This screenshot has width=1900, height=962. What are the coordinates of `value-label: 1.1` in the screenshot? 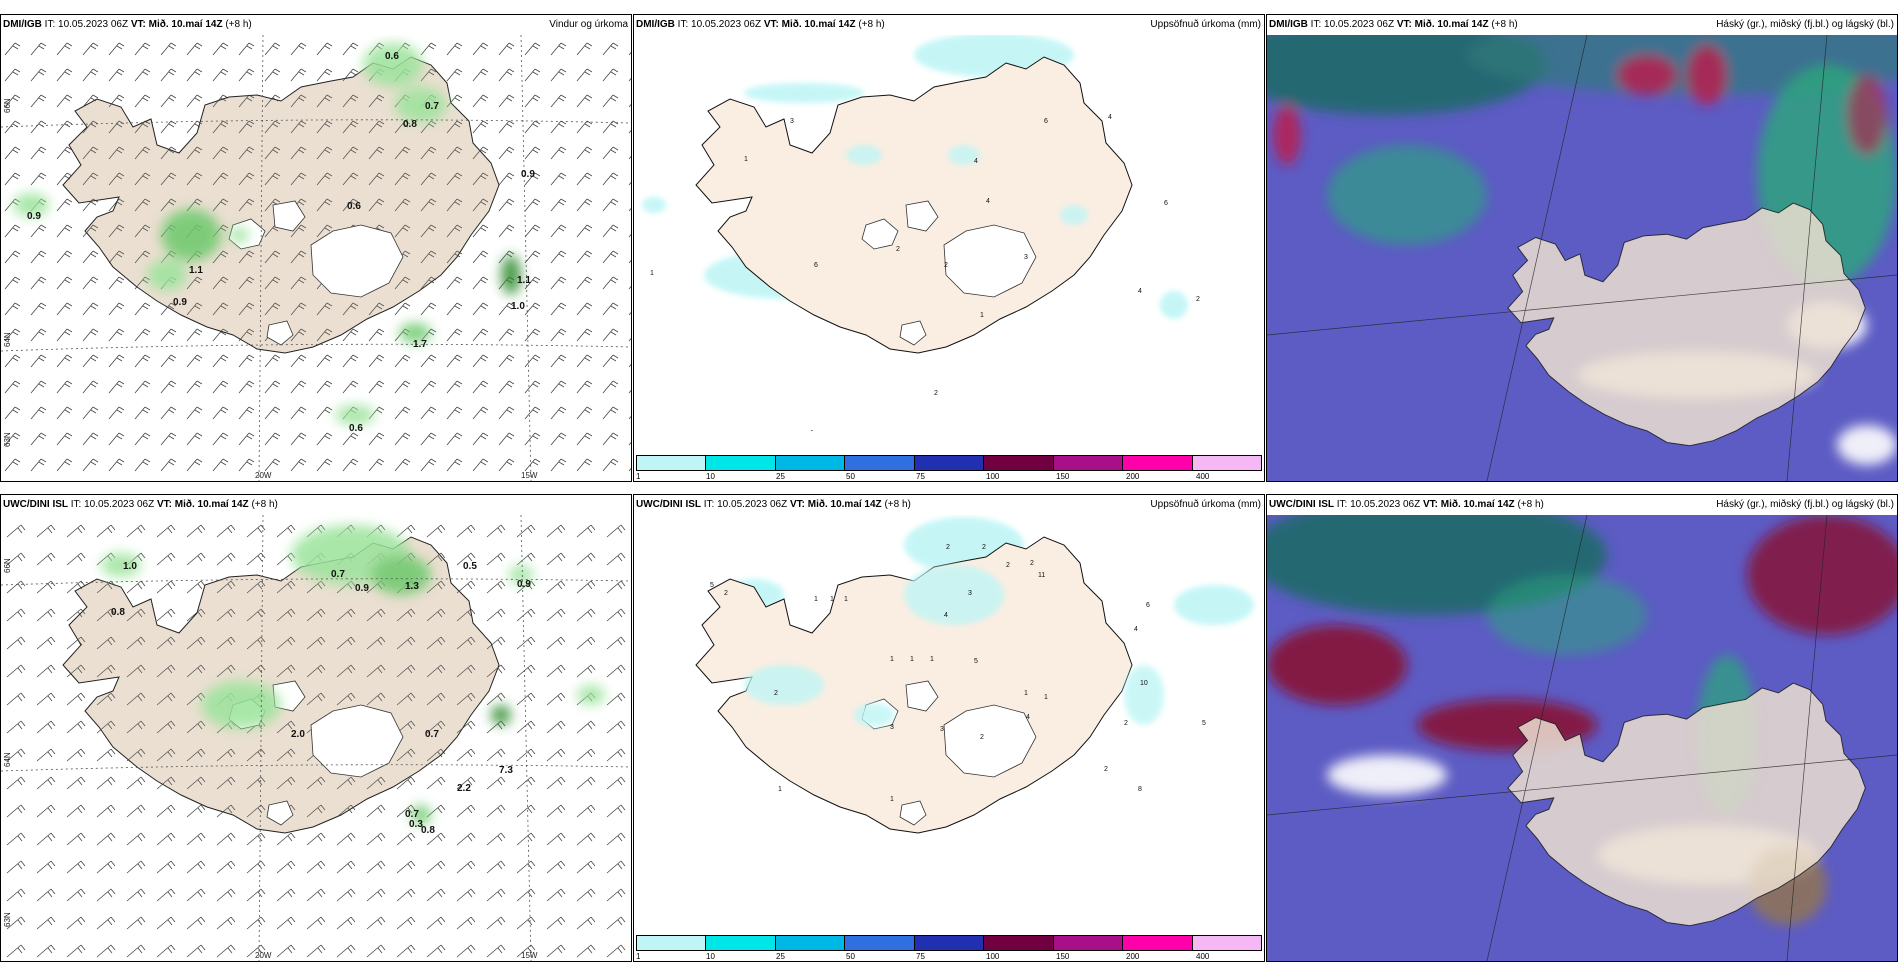 It's located at (196, 270).